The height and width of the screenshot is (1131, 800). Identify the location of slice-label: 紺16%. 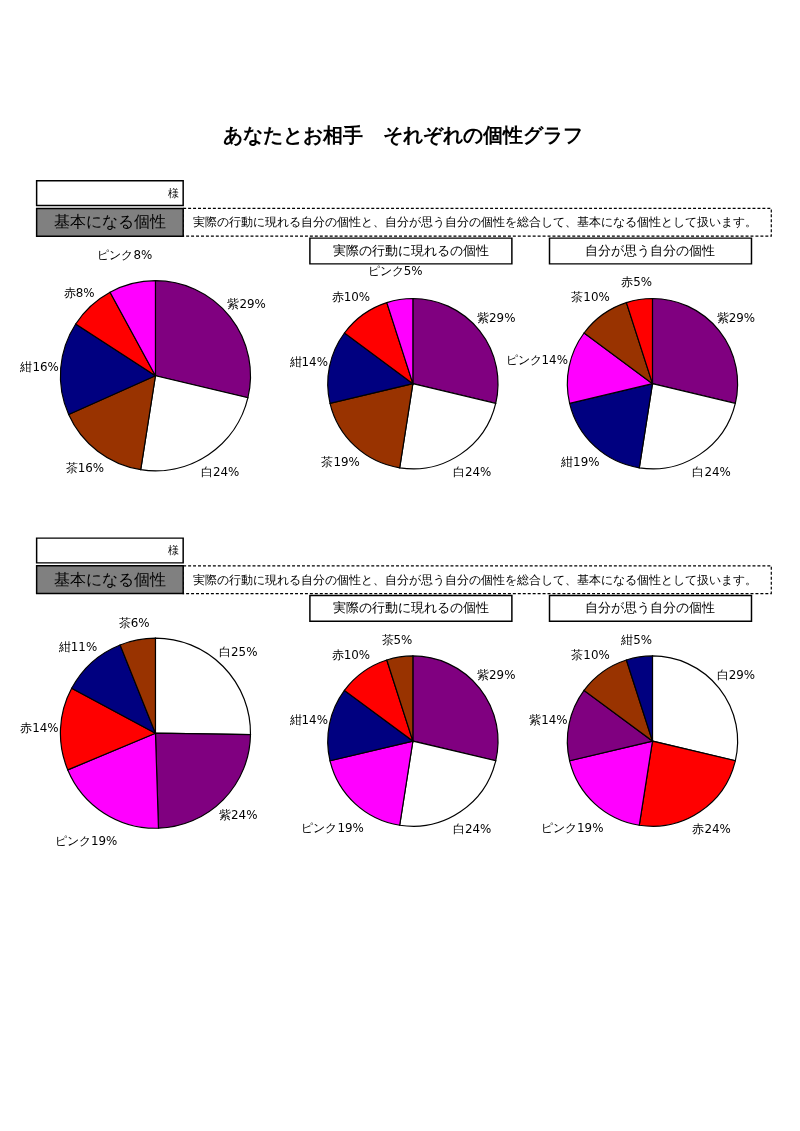
(39, 366).